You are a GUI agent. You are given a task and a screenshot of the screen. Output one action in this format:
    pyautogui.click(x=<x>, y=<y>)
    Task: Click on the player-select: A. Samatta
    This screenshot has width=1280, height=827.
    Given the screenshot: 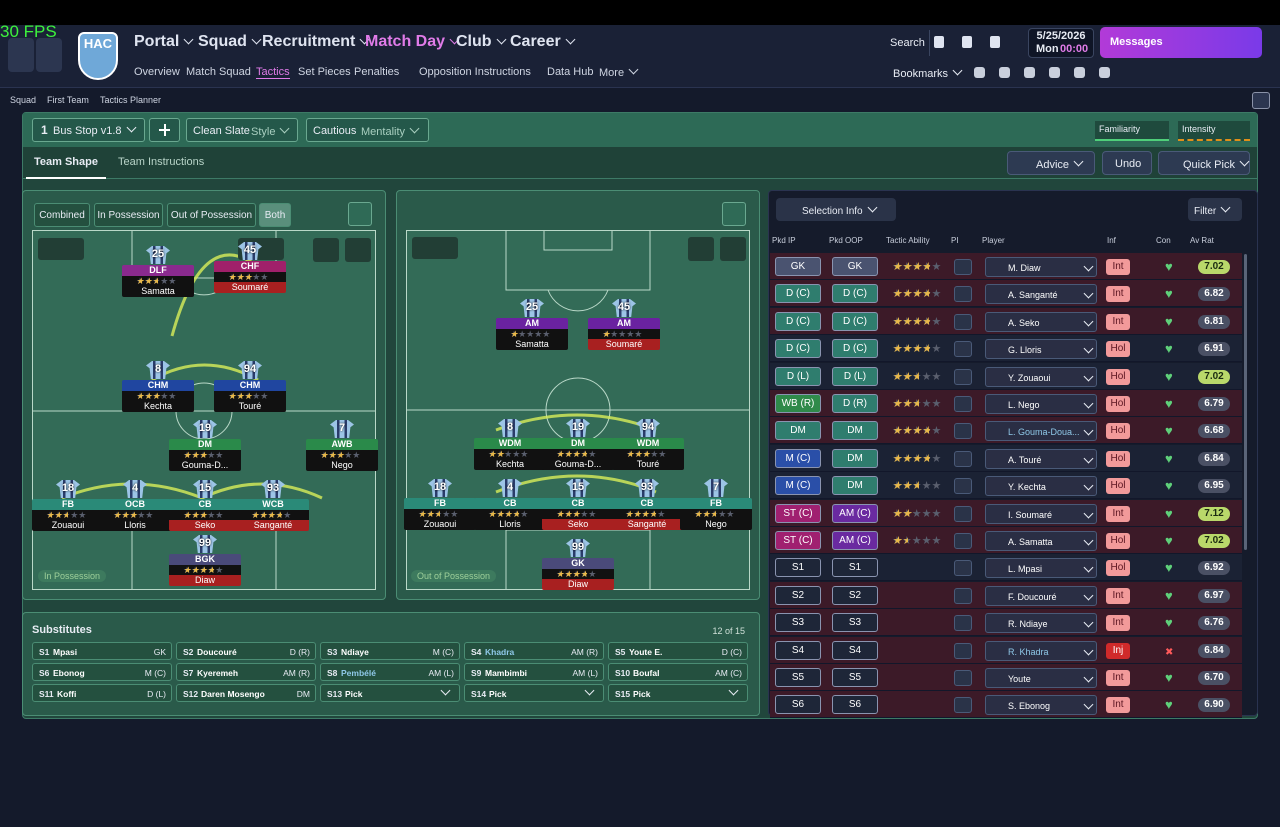 What is the action you would take?
    pyautogui.click(x=1041, y=541)
    